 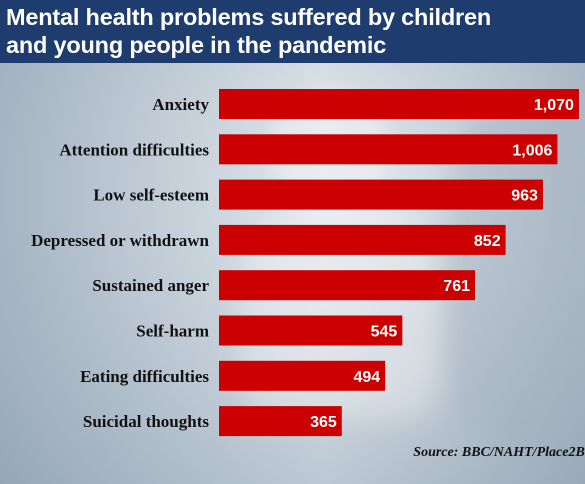 What do you see at coordinates (172, 331) in the screenshot?
I see `category-label: Self-harm` at bounding box center [172, 331].